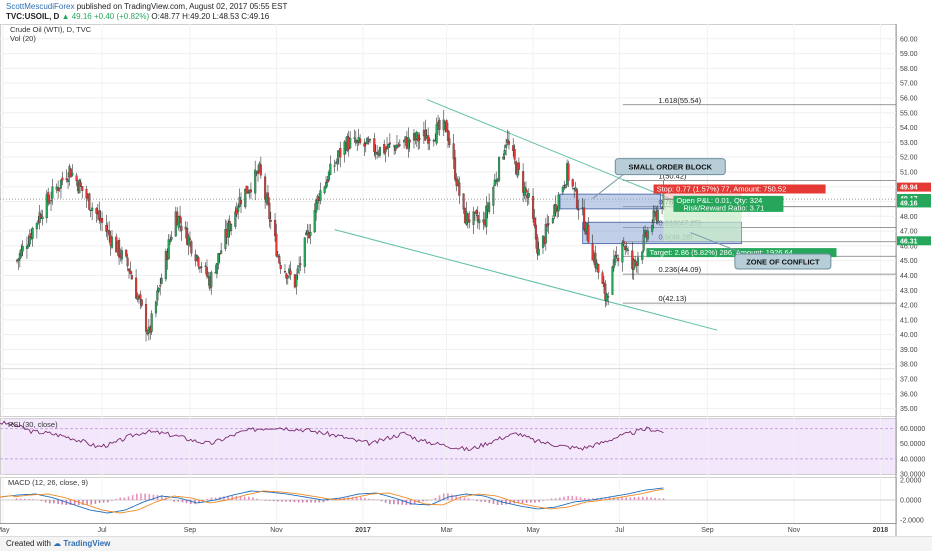 This screenshot has height=551, width=932. I want to click on fib-label: 1.618(55.54), so click(680, 100).